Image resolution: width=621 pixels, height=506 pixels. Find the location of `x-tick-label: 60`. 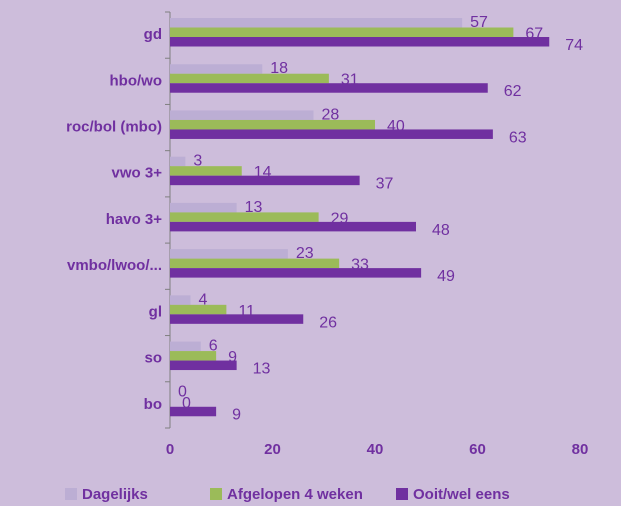

x-tick-label: 60 is located at coordinates (477, 449).